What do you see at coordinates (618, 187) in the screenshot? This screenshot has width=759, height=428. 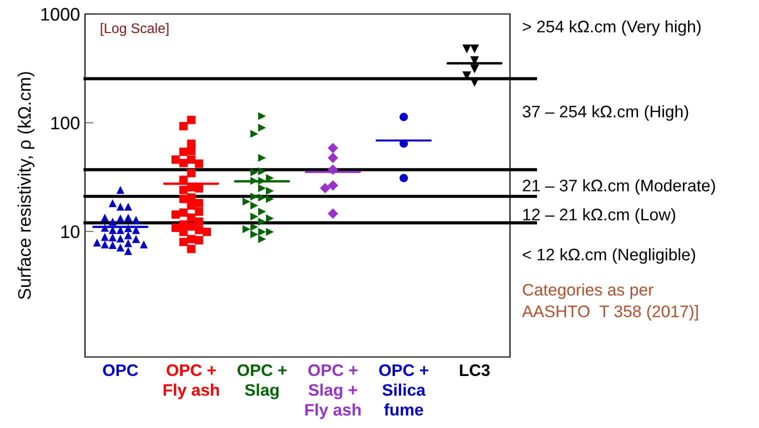 I see `annotation: 21 – 37 kΩ.cm (Moderate)` at bounding box center [618, 187].